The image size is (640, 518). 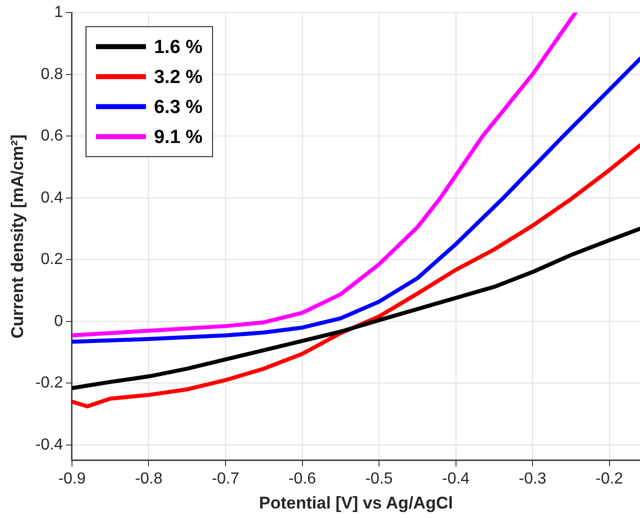 What do you see at coordinates (59, 13) in the screenshot?
I see `y-tick-label: 1` at bounding box center [59, 13].